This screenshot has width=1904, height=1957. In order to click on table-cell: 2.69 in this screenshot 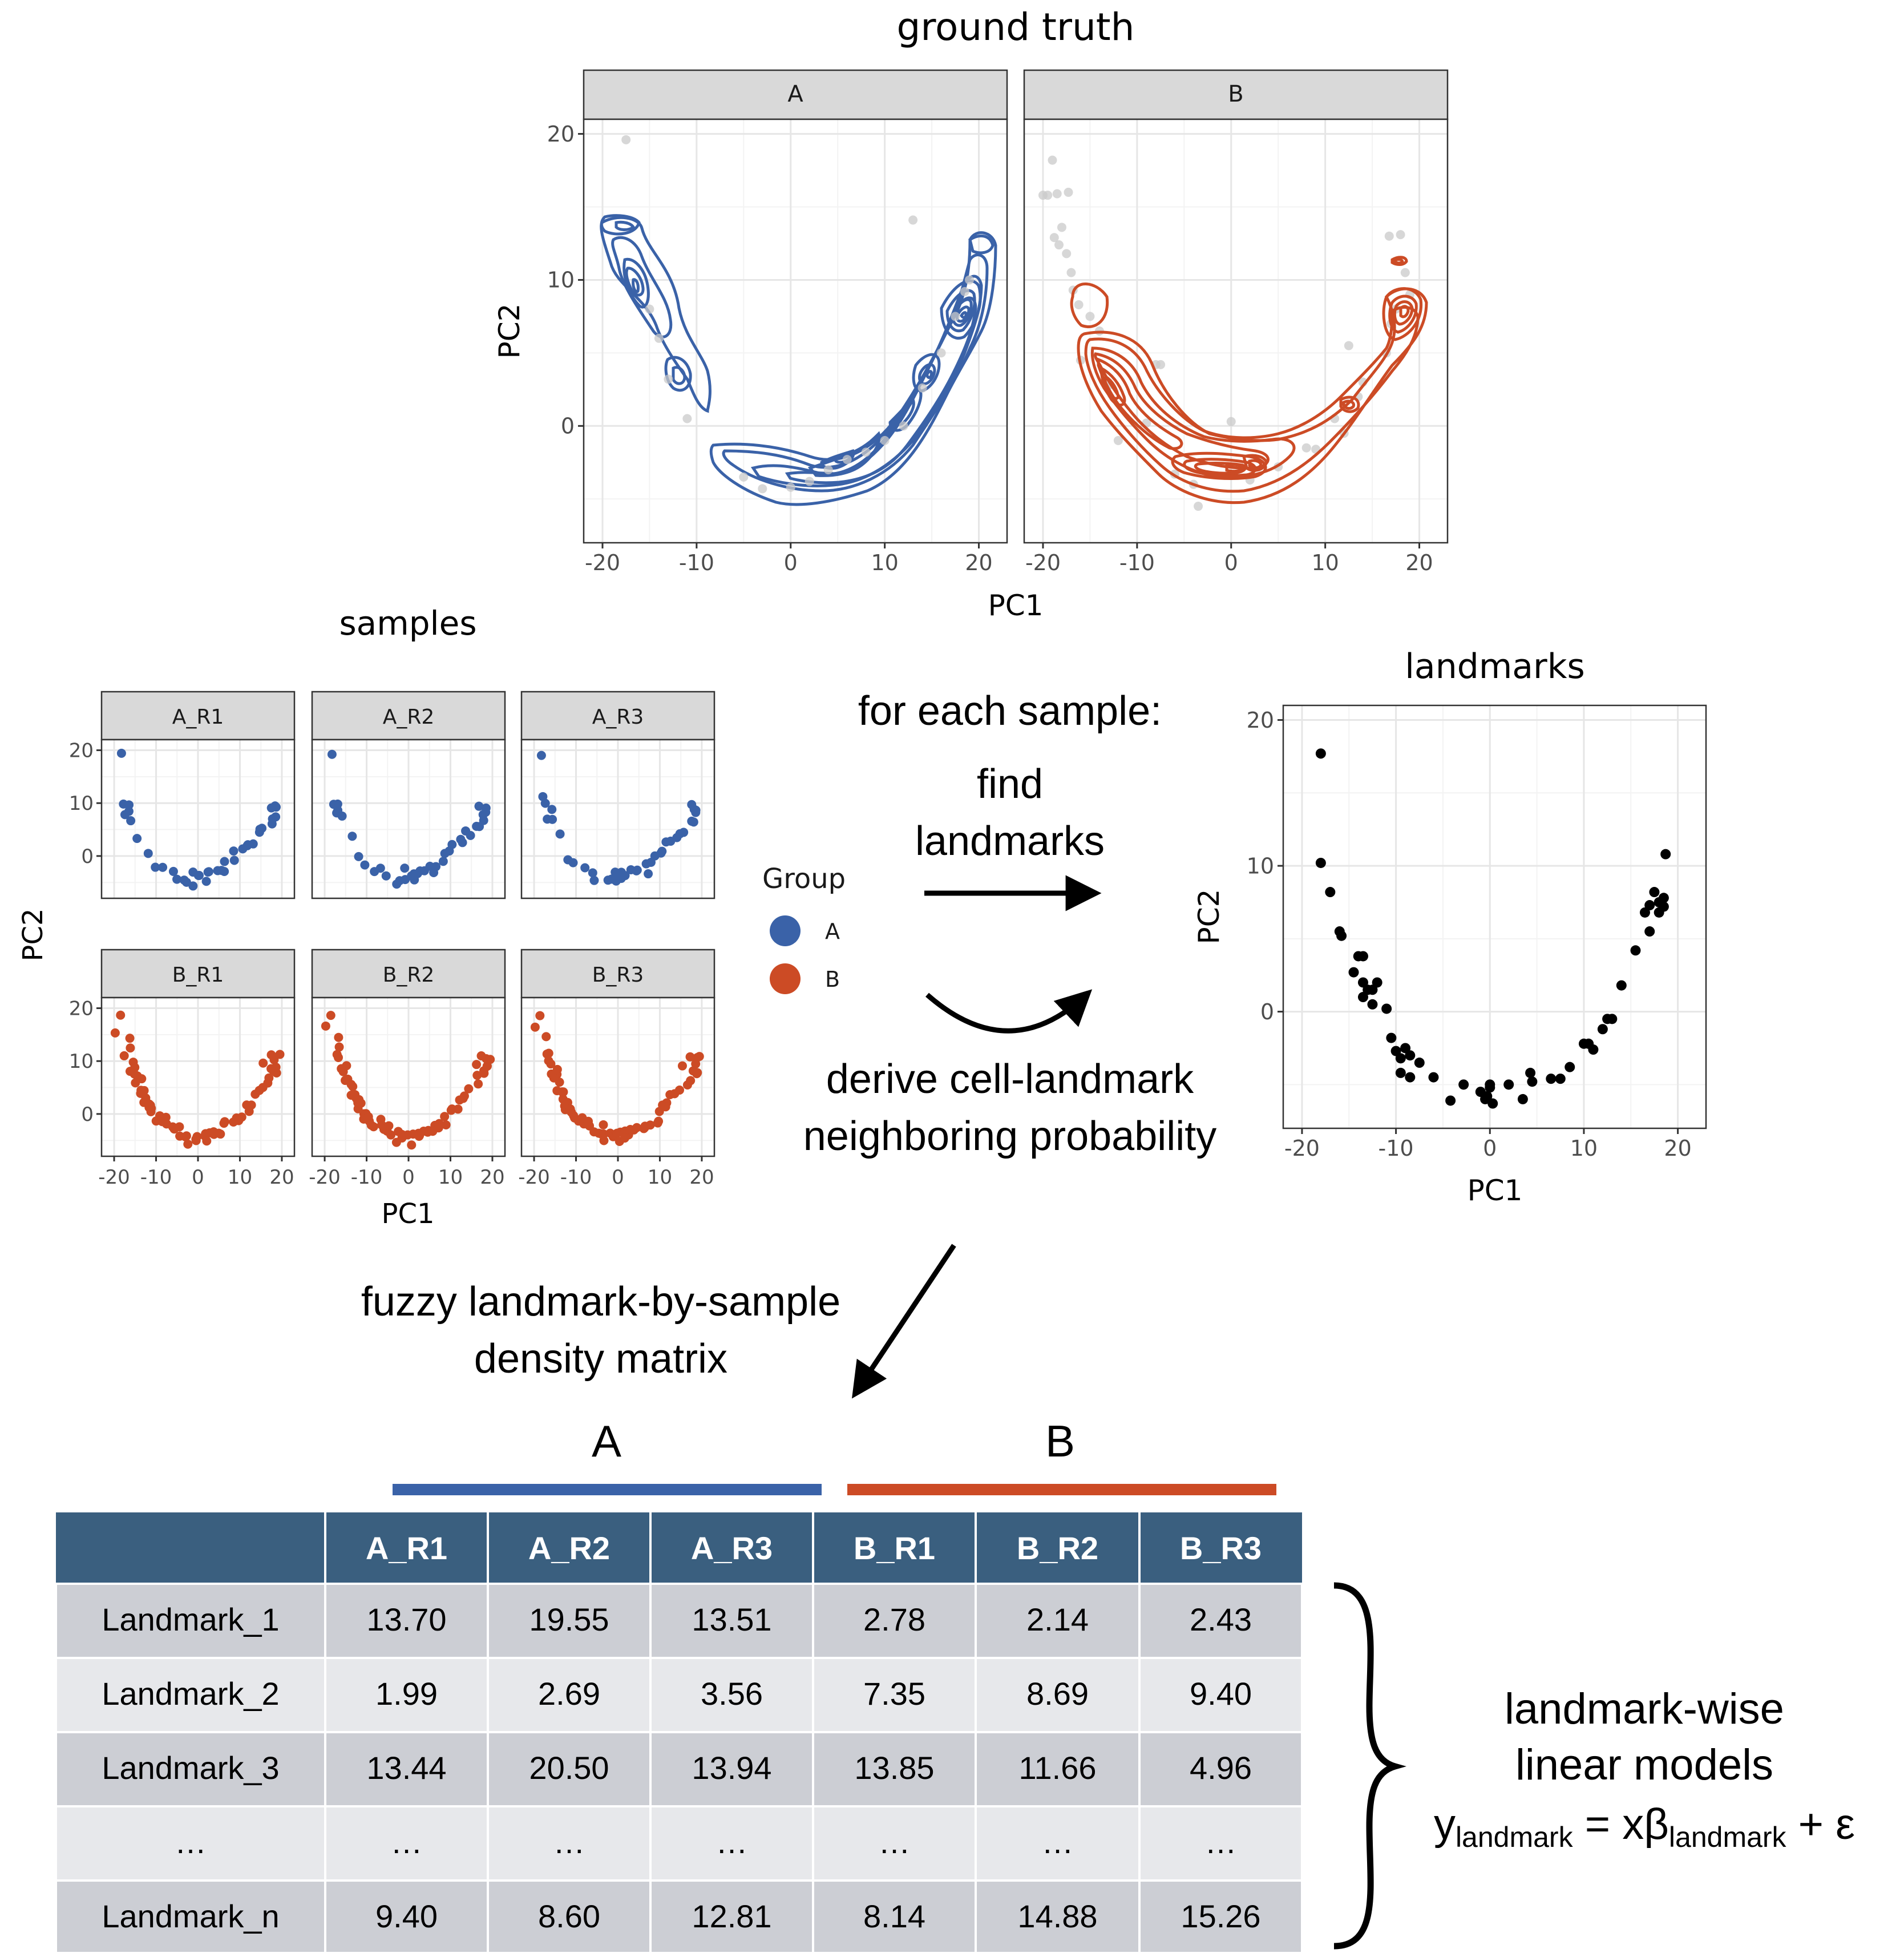, I will do `click(569, 1694)`.